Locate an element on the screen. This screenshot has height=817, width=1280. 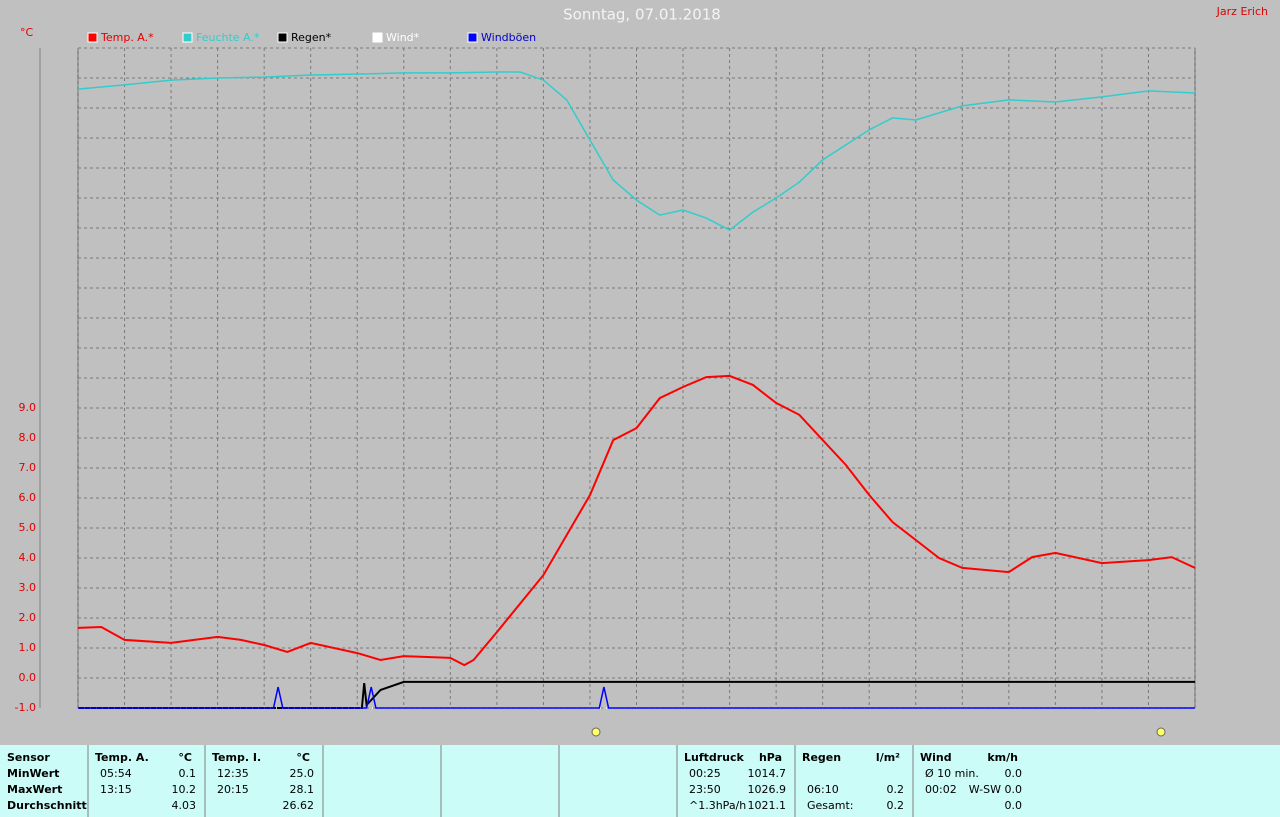
y-tick-label: 5.0 is located at coordinates (28, 527).